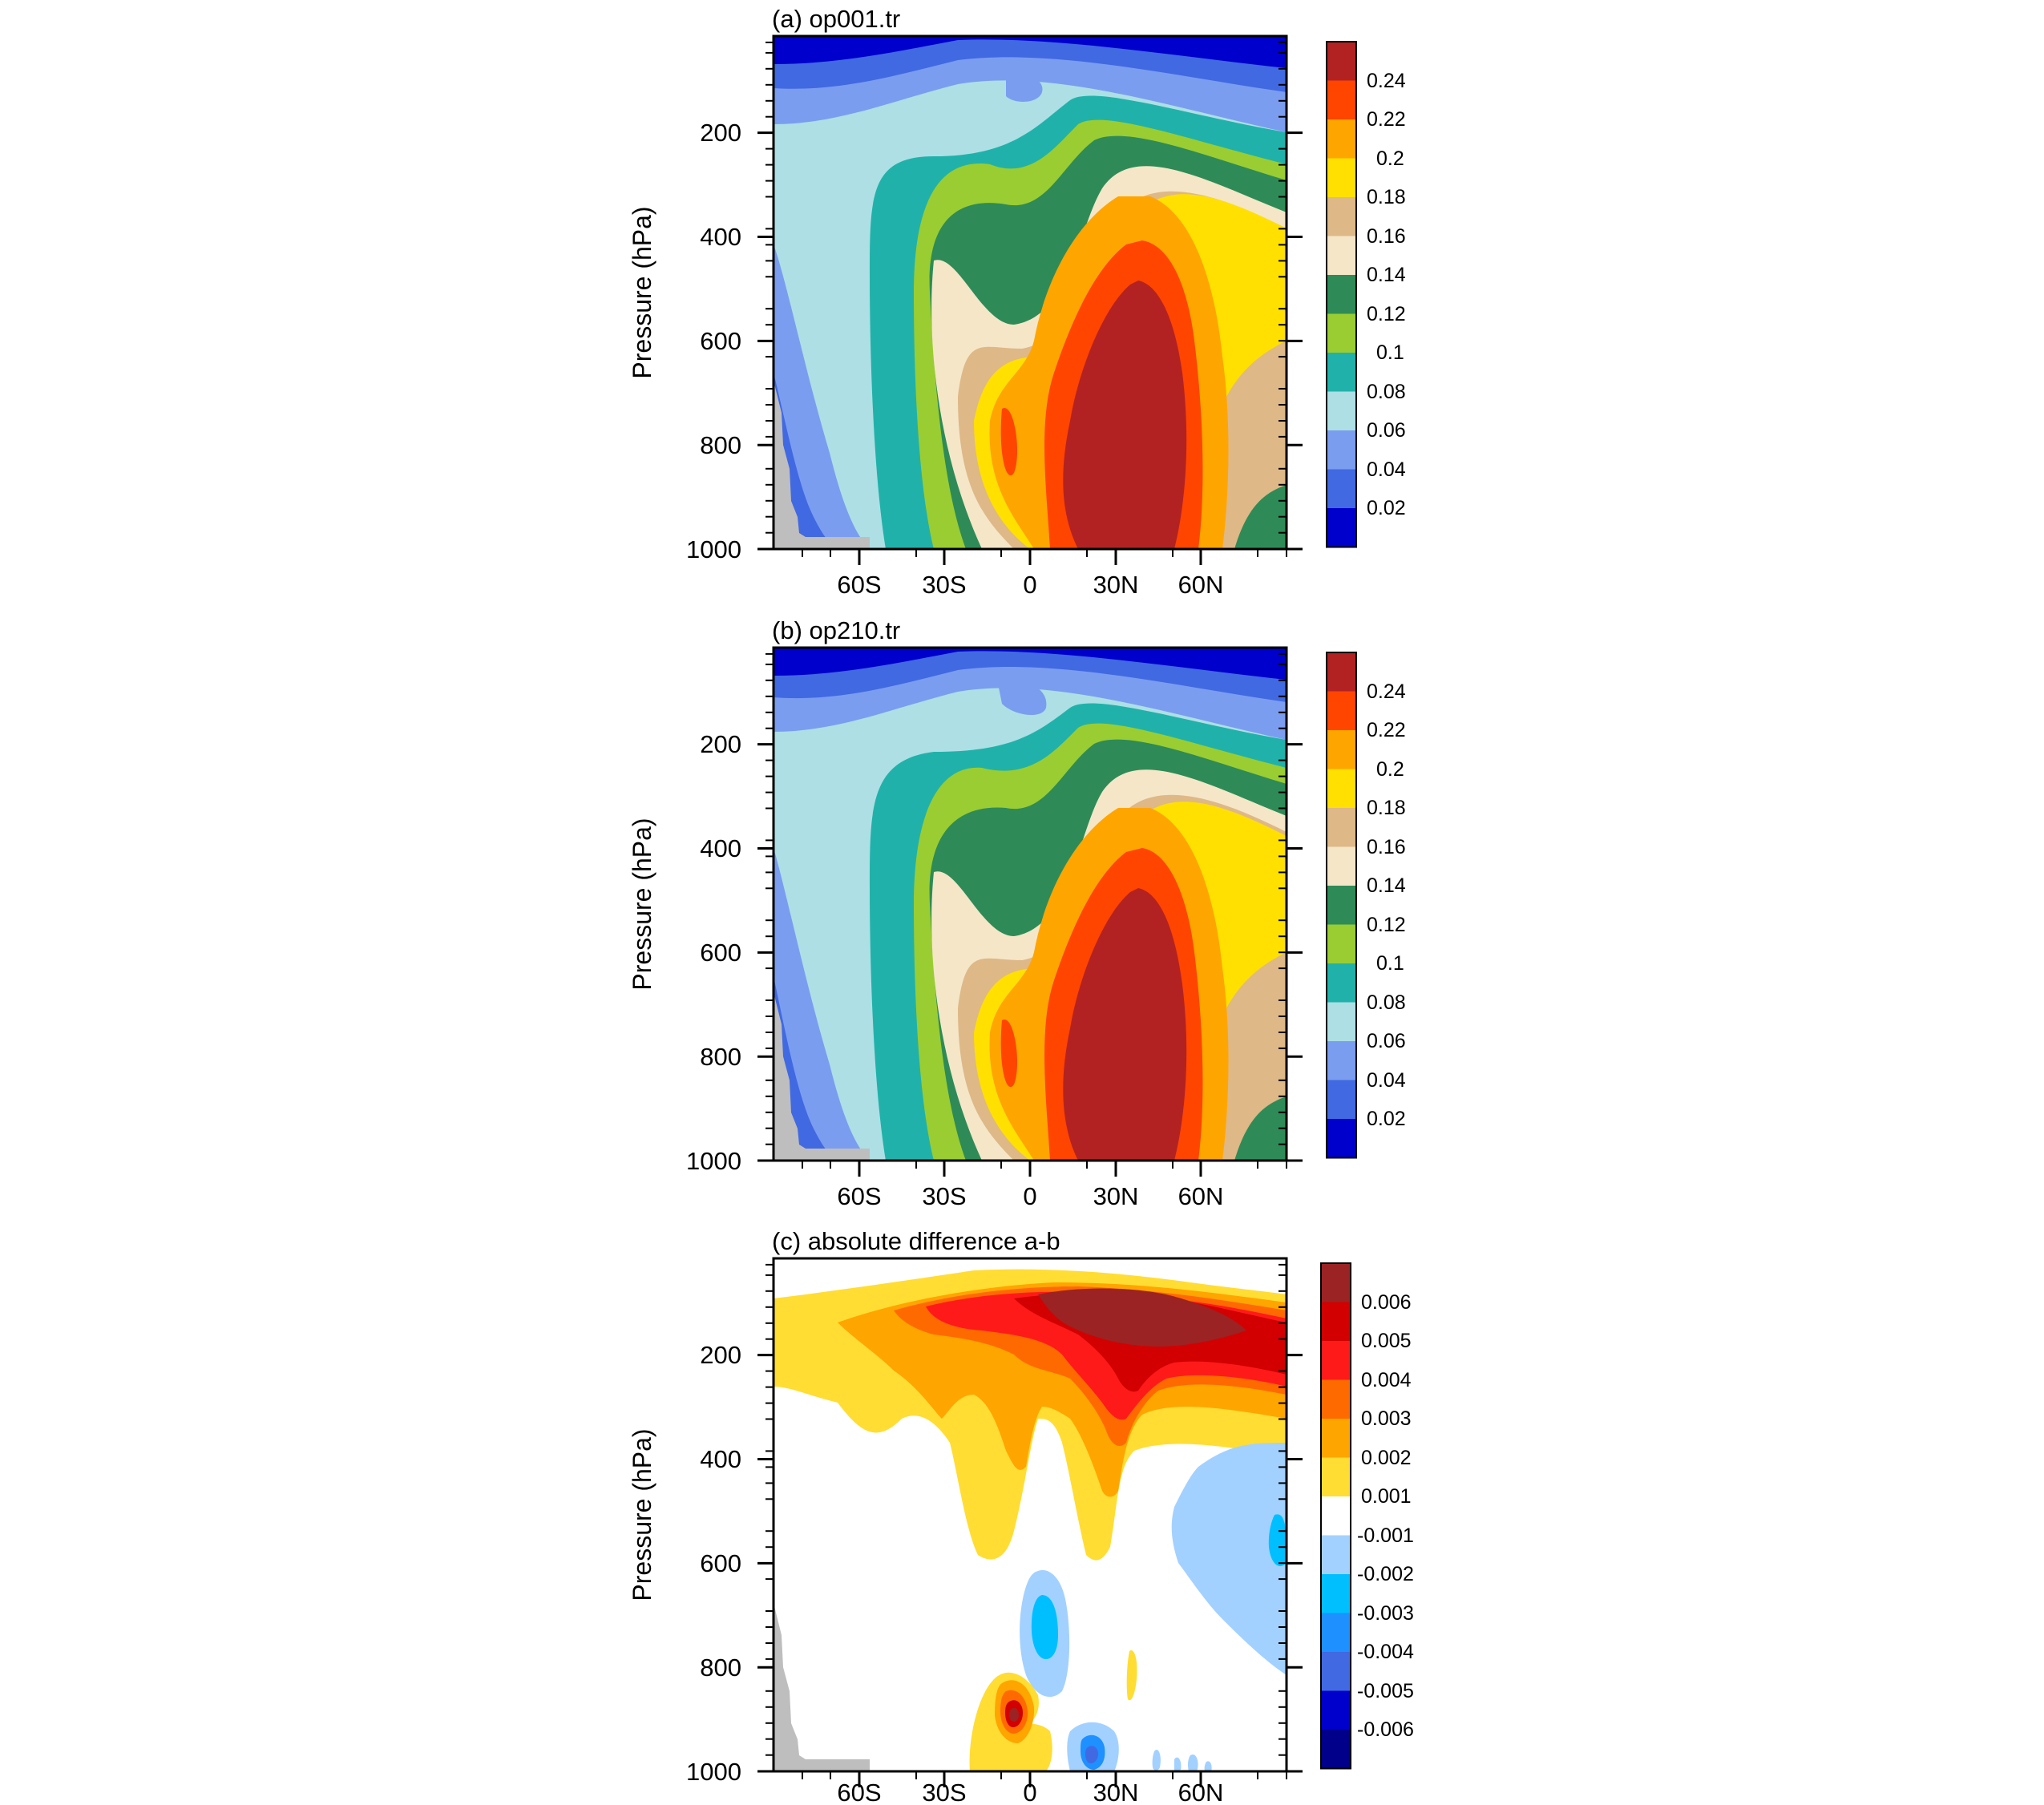  I want to click on x-tick: 30N, so click(1115, 1788).